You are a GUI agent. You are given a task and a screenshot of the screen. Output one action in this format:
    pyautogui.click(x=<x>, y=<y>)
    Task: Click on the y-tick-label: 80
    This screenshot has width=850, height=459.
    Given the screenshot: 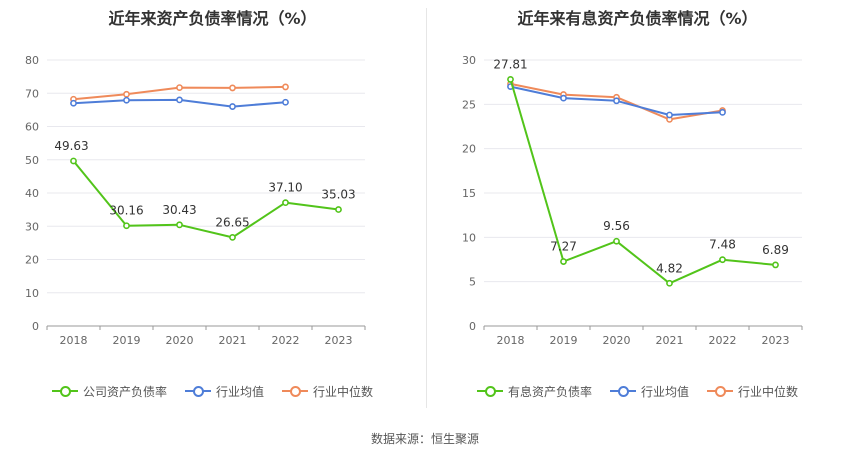 What is the action you would take?
    pyautogui.click(x=32, y=60)
    